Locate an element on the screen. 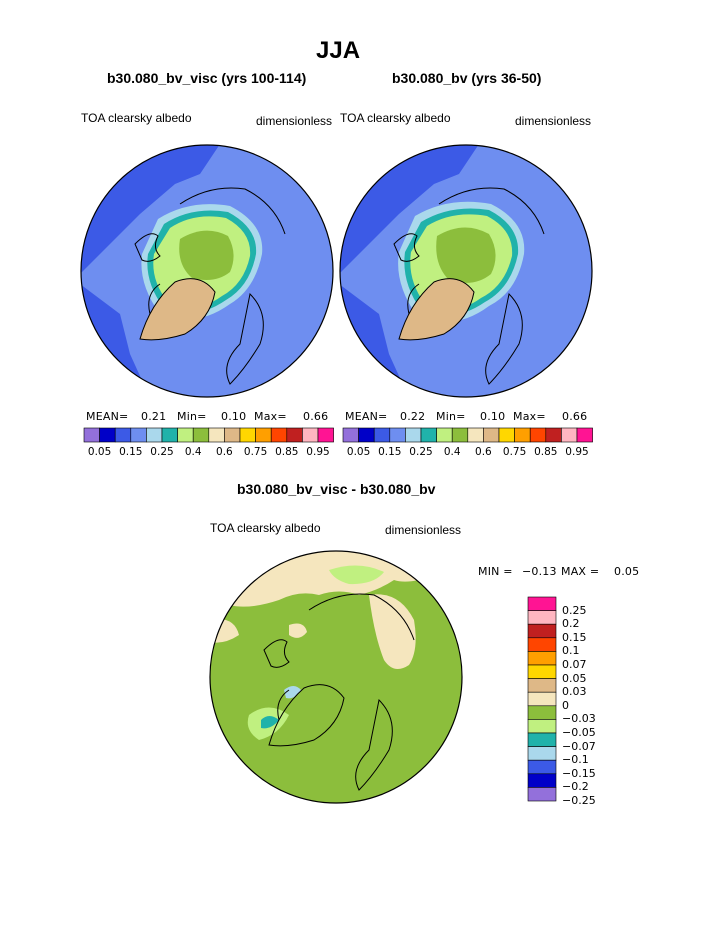 The image size is (723, 935). left-sea-ice-core is located at coordinates (206, 255).